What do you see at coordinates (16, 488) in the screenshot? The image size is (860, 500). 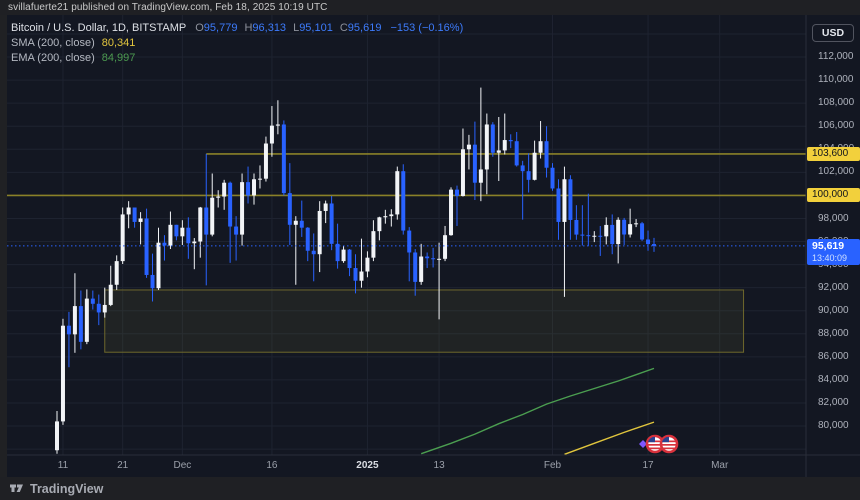 I see `tradingview-logo-icon` at bounding box center [16, 488].